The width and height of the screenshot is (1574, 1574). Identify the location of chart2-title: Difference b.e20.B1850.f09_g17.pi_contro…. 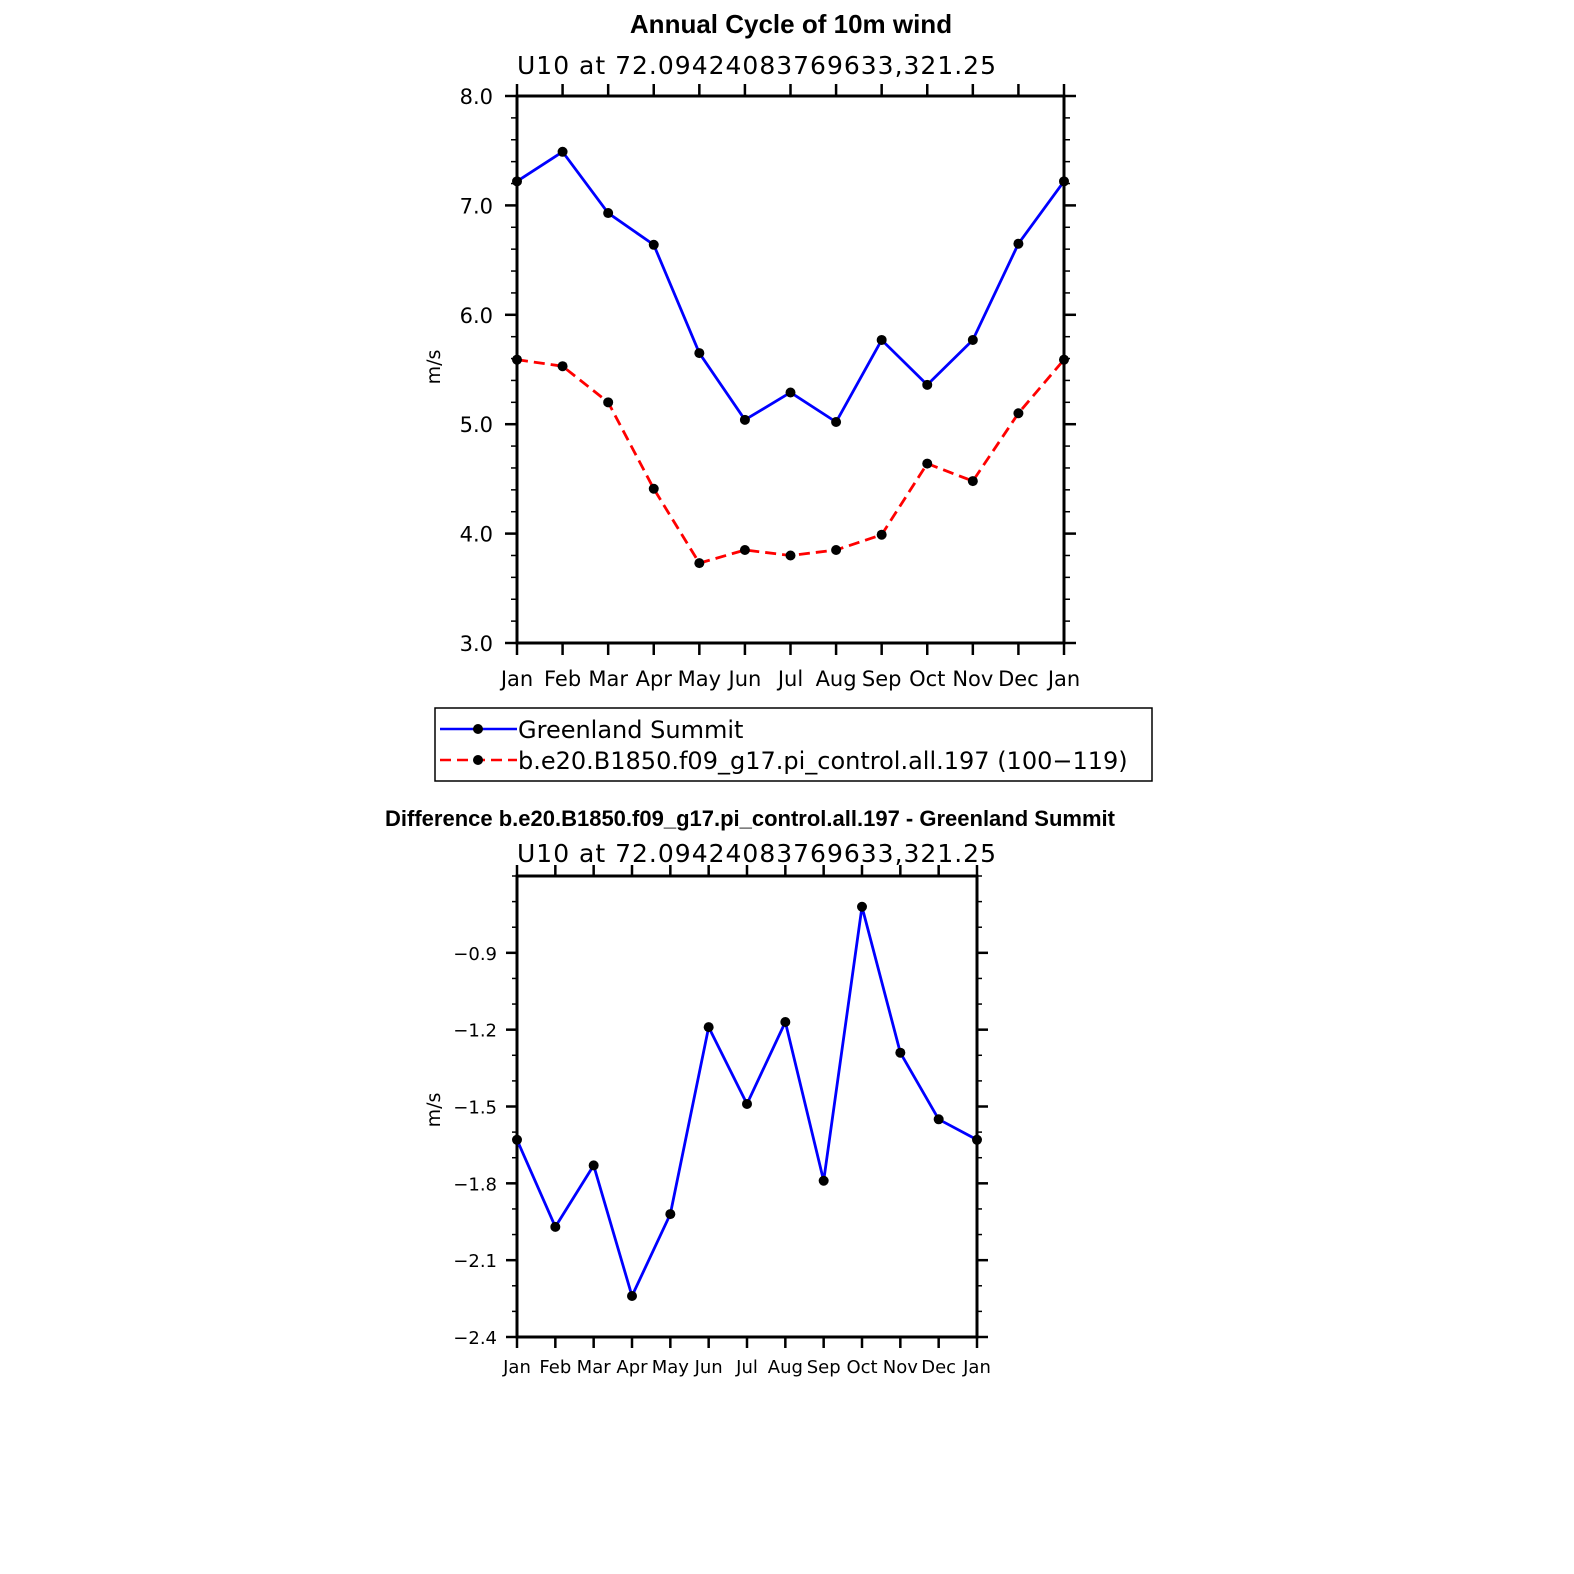
(750, 818).